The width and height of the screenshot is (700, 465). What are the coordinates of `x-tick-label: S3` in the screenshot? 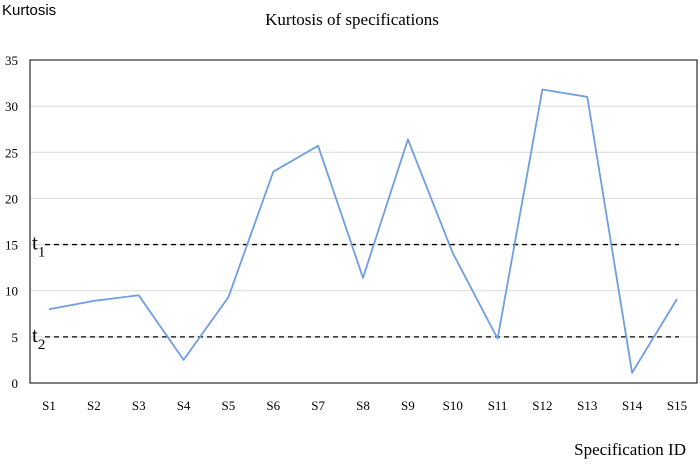 It's located at (139, 405).